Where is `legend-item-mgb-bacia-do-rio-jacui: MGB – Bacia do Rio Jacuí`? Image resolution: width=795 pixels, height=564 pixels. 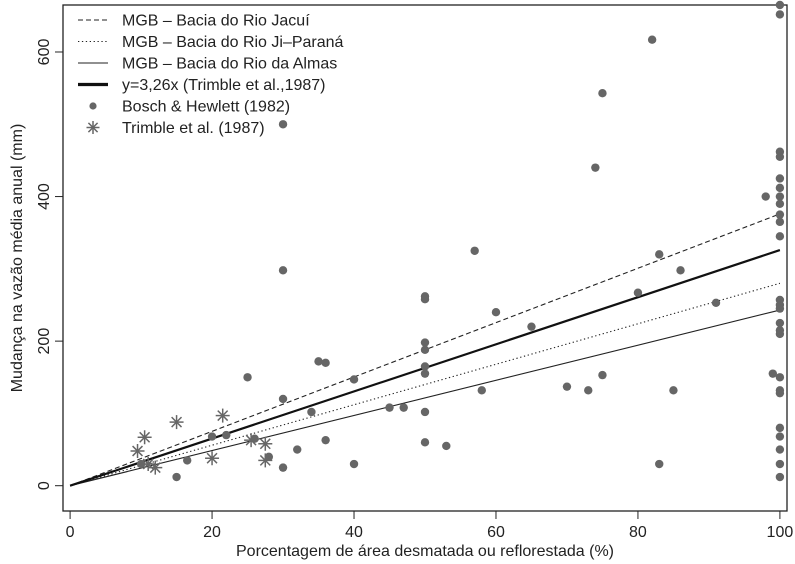 legend-item-mgb-bacia-do-rio-jacui: MGB – Bacia do Rio Jacuí is located at coordinates (194, 21).